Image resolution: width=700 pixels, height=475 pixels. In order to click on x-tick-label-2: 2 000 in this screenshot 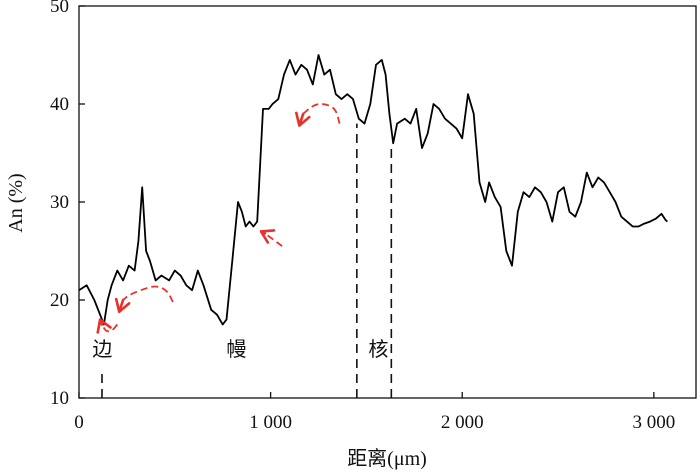, I will do `click(462, 422)`.